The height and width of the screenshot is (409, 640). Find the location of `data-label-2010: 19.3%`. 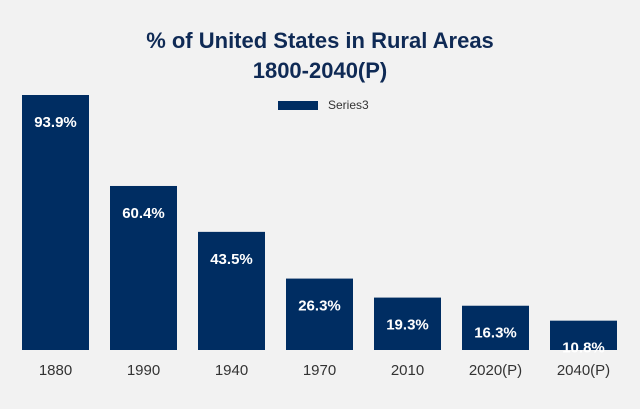

data-label-2010: 19.3% is located at coordinates (407, 325).